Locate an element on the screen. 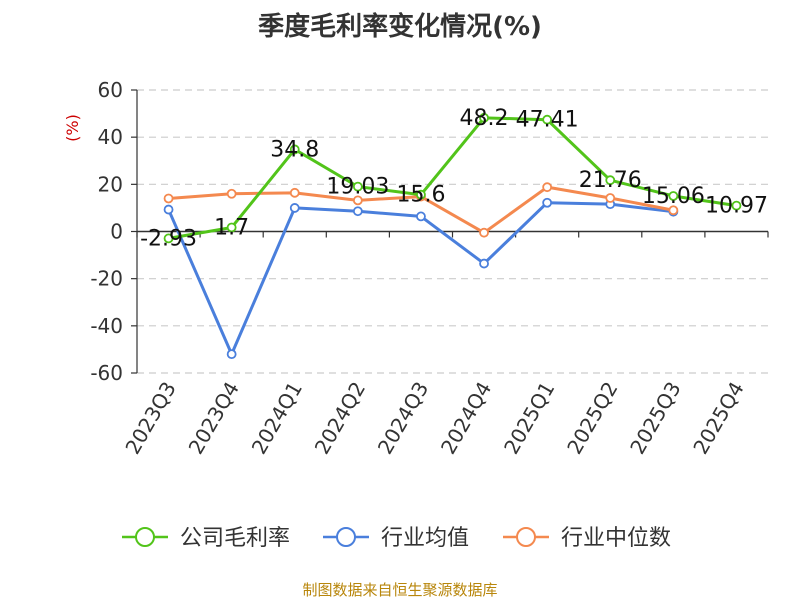  x-tick-label: 2025Q3 is located at coordinates (655, 418).